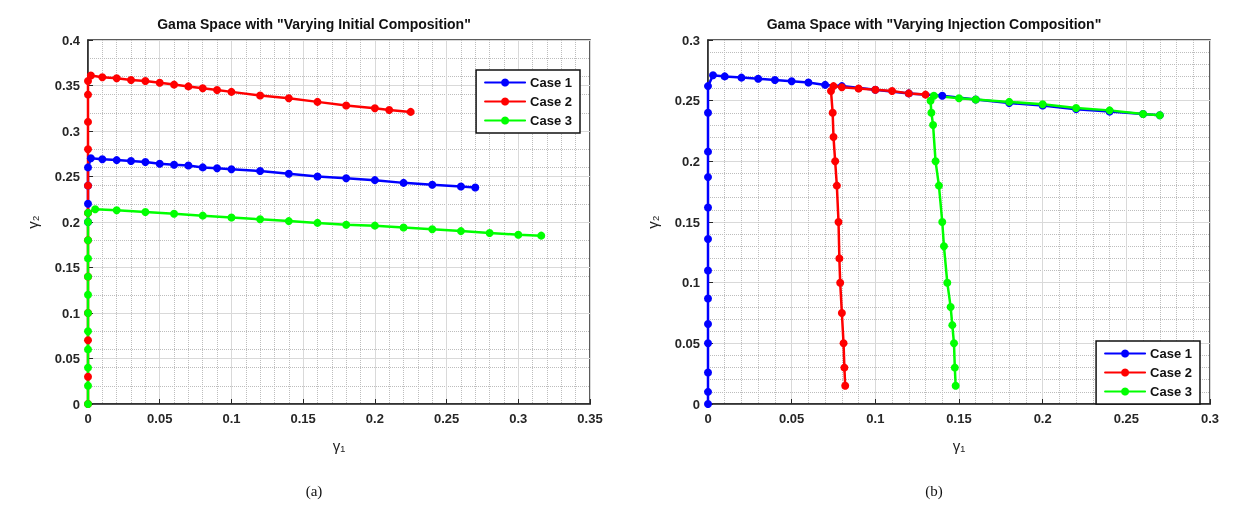 This screenshot has width=1249, height=516. What do you see at coordinates (590, 418) in the screenshot?
I see `x-tick-label: 0.35` at bounding box center [590, 418].